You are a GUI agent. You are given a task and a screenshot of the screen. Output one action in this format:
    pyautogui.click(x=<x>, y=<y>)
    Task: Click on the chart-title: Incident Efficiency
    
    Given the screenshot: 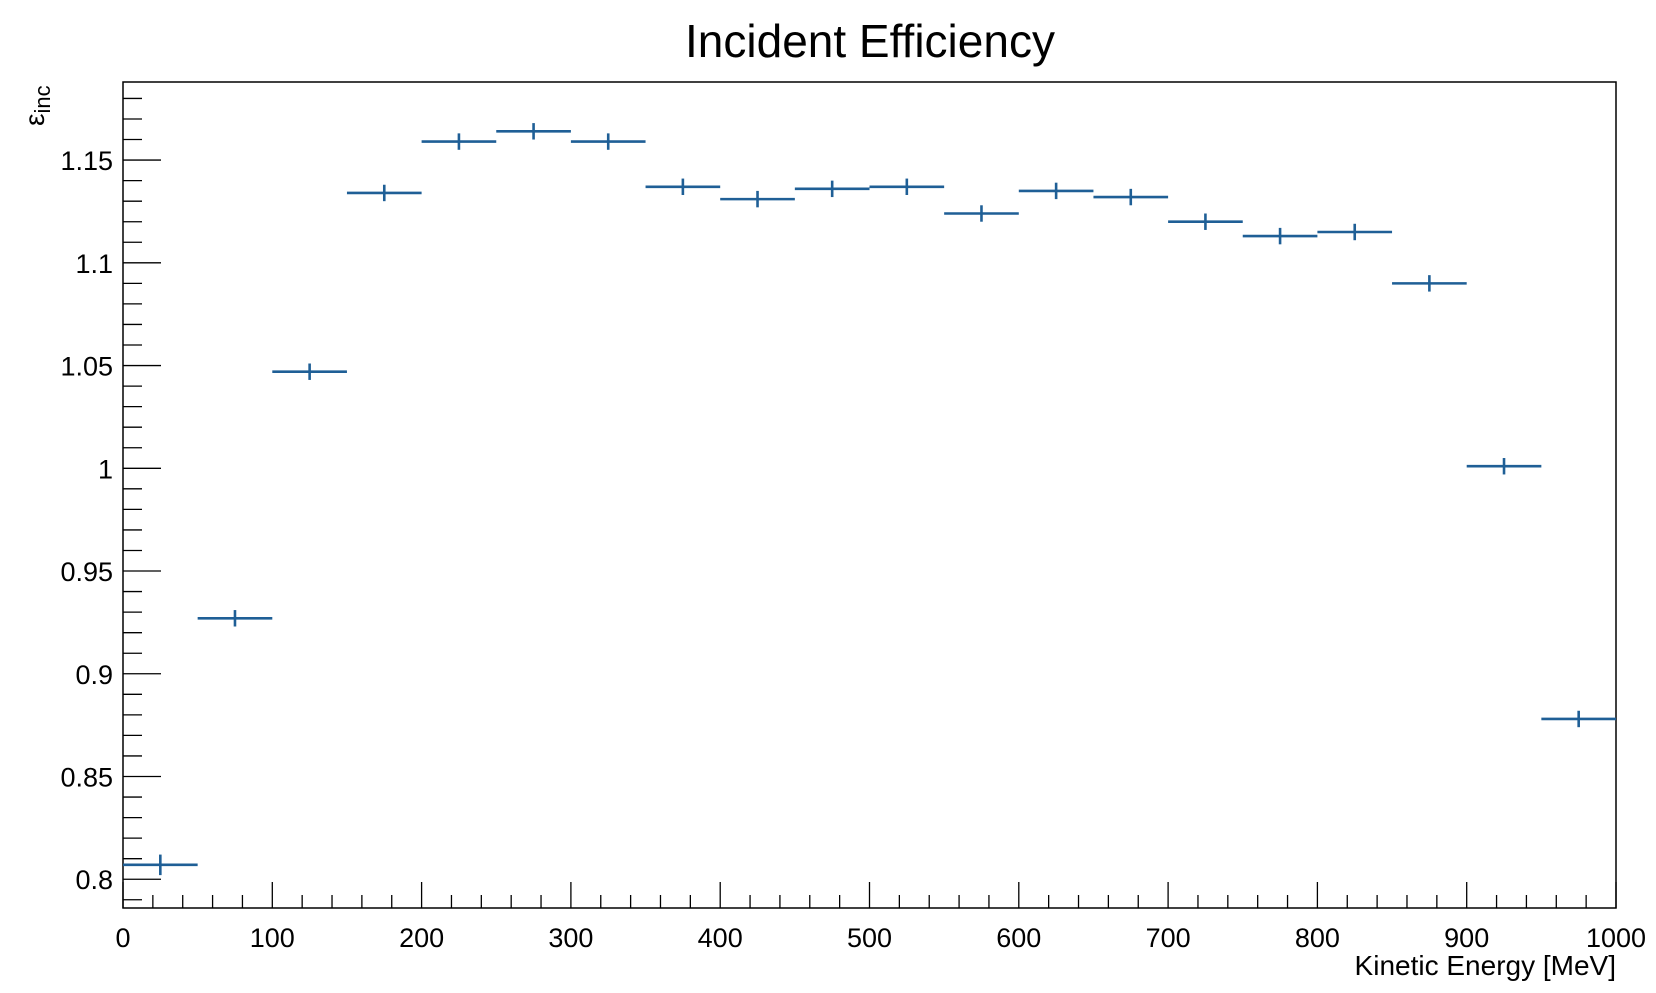 What is the action you would take?
    pyautogui.click(x=870, y=41)
    